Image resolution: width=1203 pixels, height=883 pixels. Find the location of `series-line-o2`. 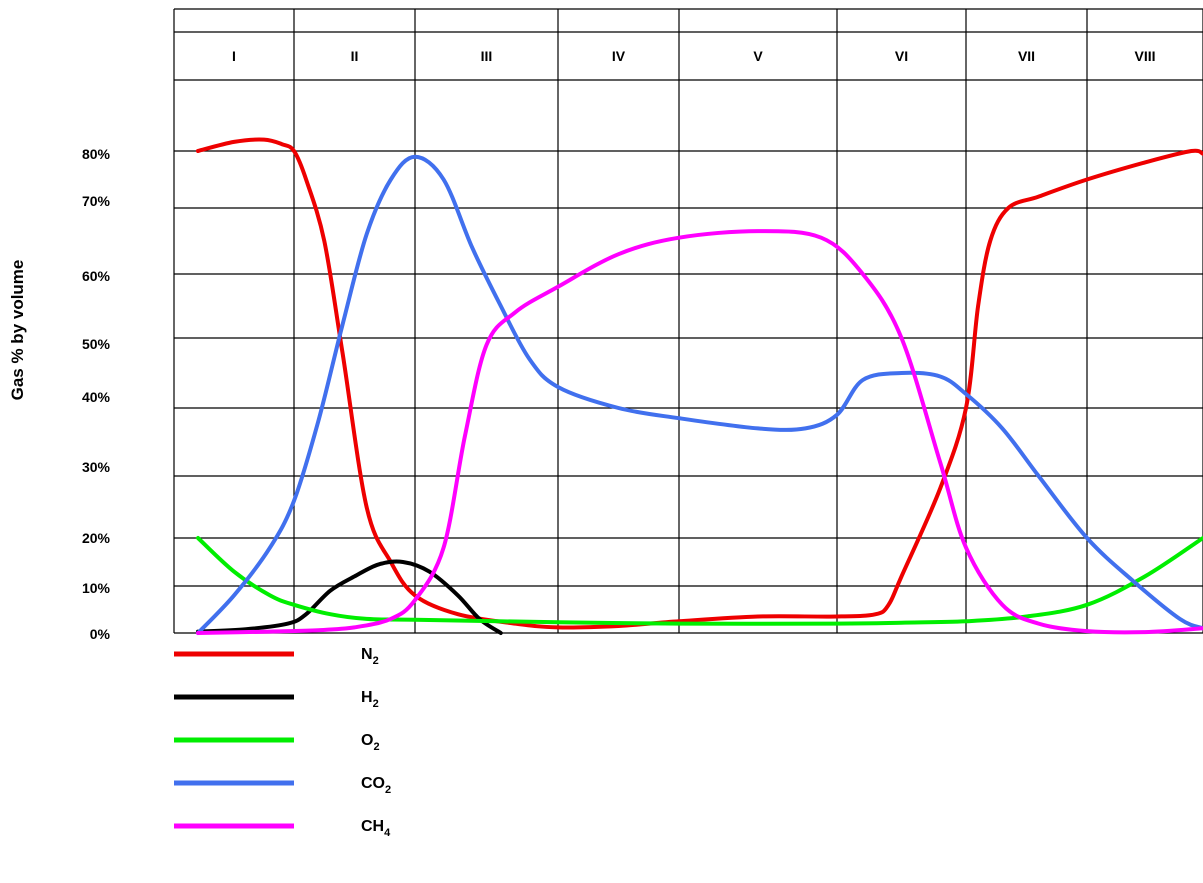

series-line-o2 is located at coordinates (699, 581).